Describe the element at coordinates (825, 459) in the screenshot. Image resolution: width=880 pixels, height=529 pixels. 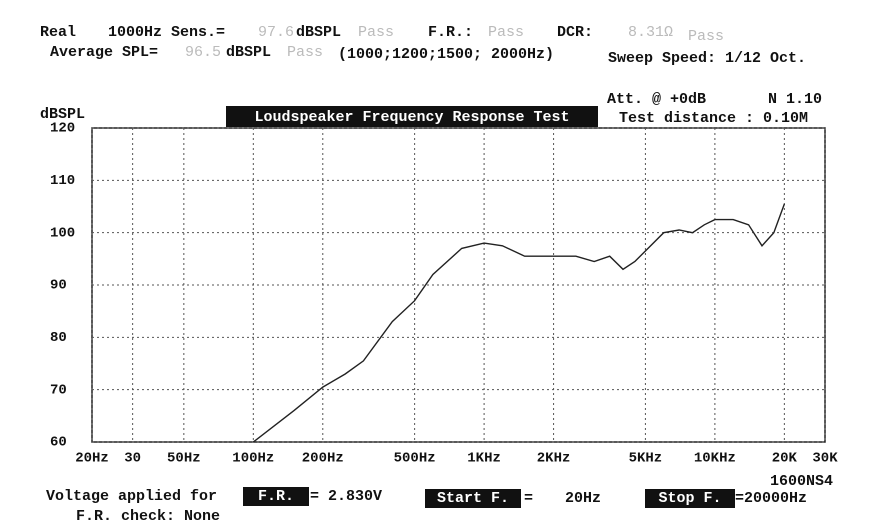
I see `x-tick-label: 30K` at that location.